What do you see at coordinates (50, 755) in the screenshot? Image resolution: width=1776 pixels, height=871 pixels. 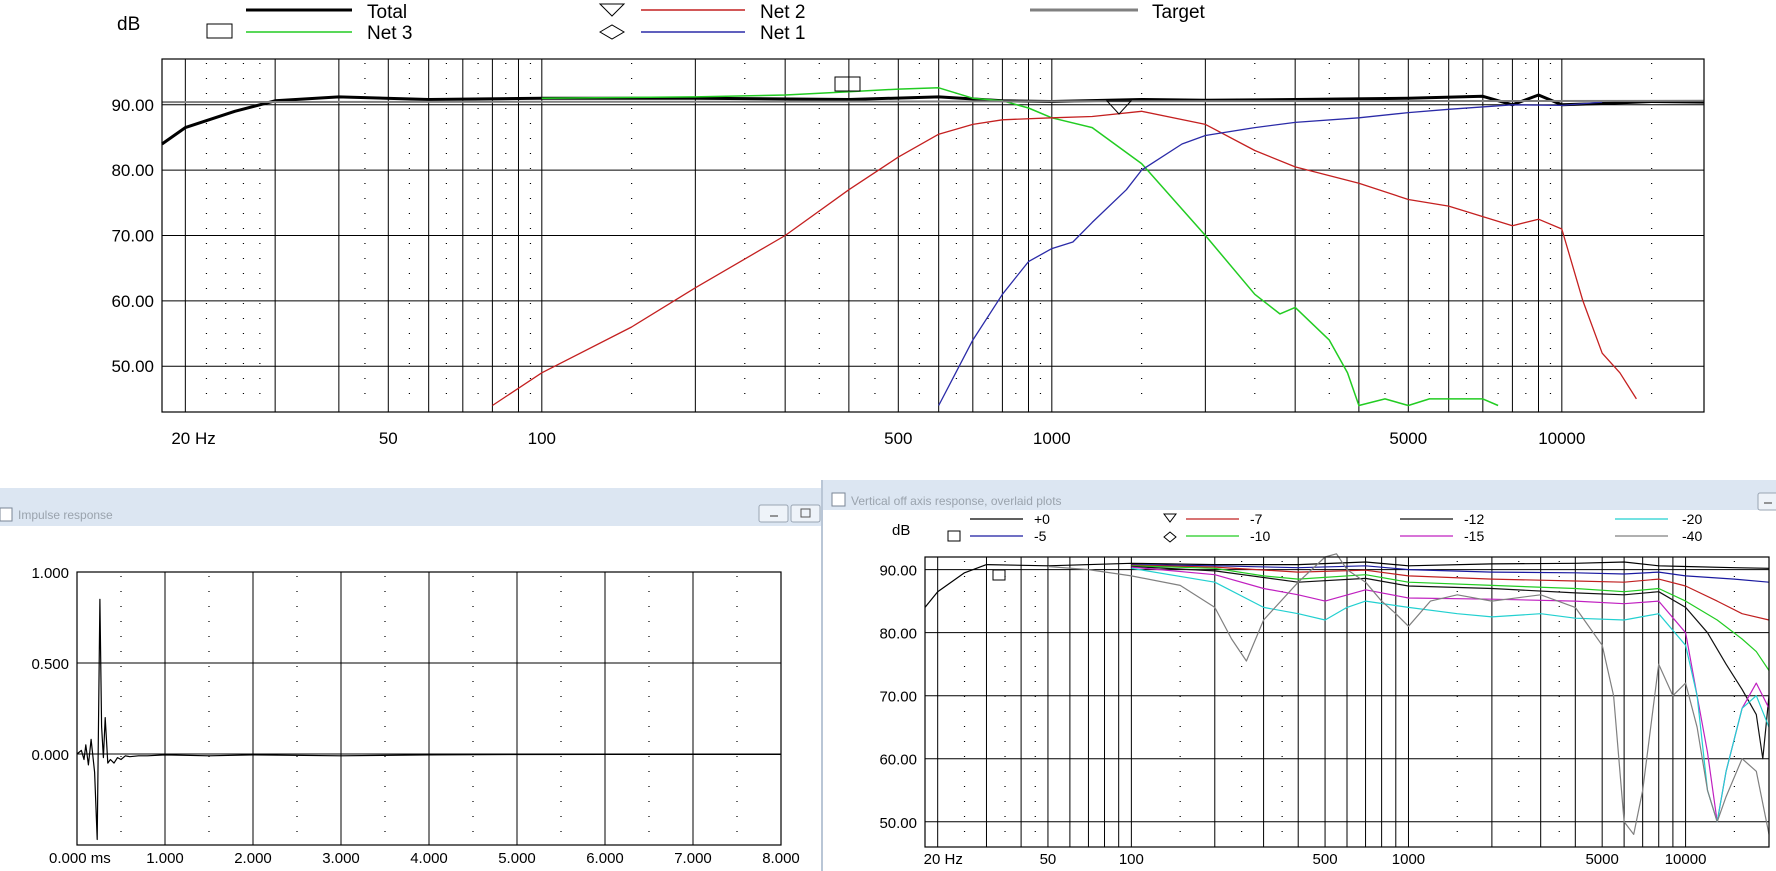 I see `y-tick-label: 0.000` at bounding box center [50, 755].